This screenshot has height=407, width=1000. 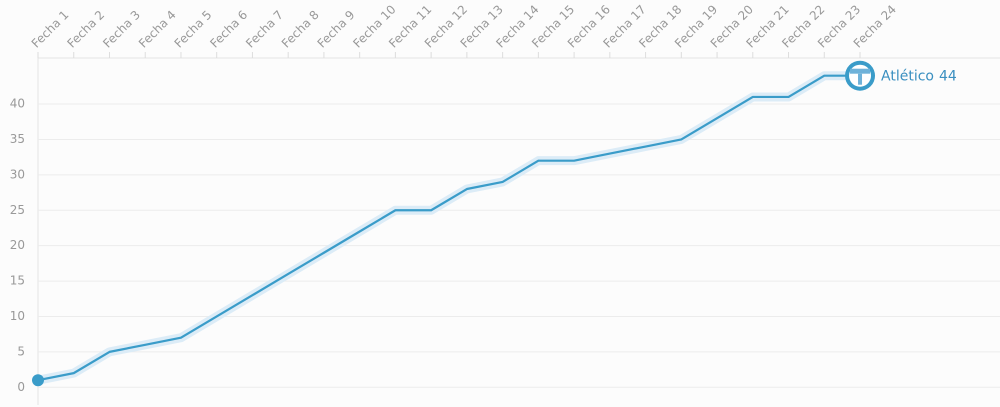 I want to click on end-label: Atlético 44, so click(x=919, y=77).